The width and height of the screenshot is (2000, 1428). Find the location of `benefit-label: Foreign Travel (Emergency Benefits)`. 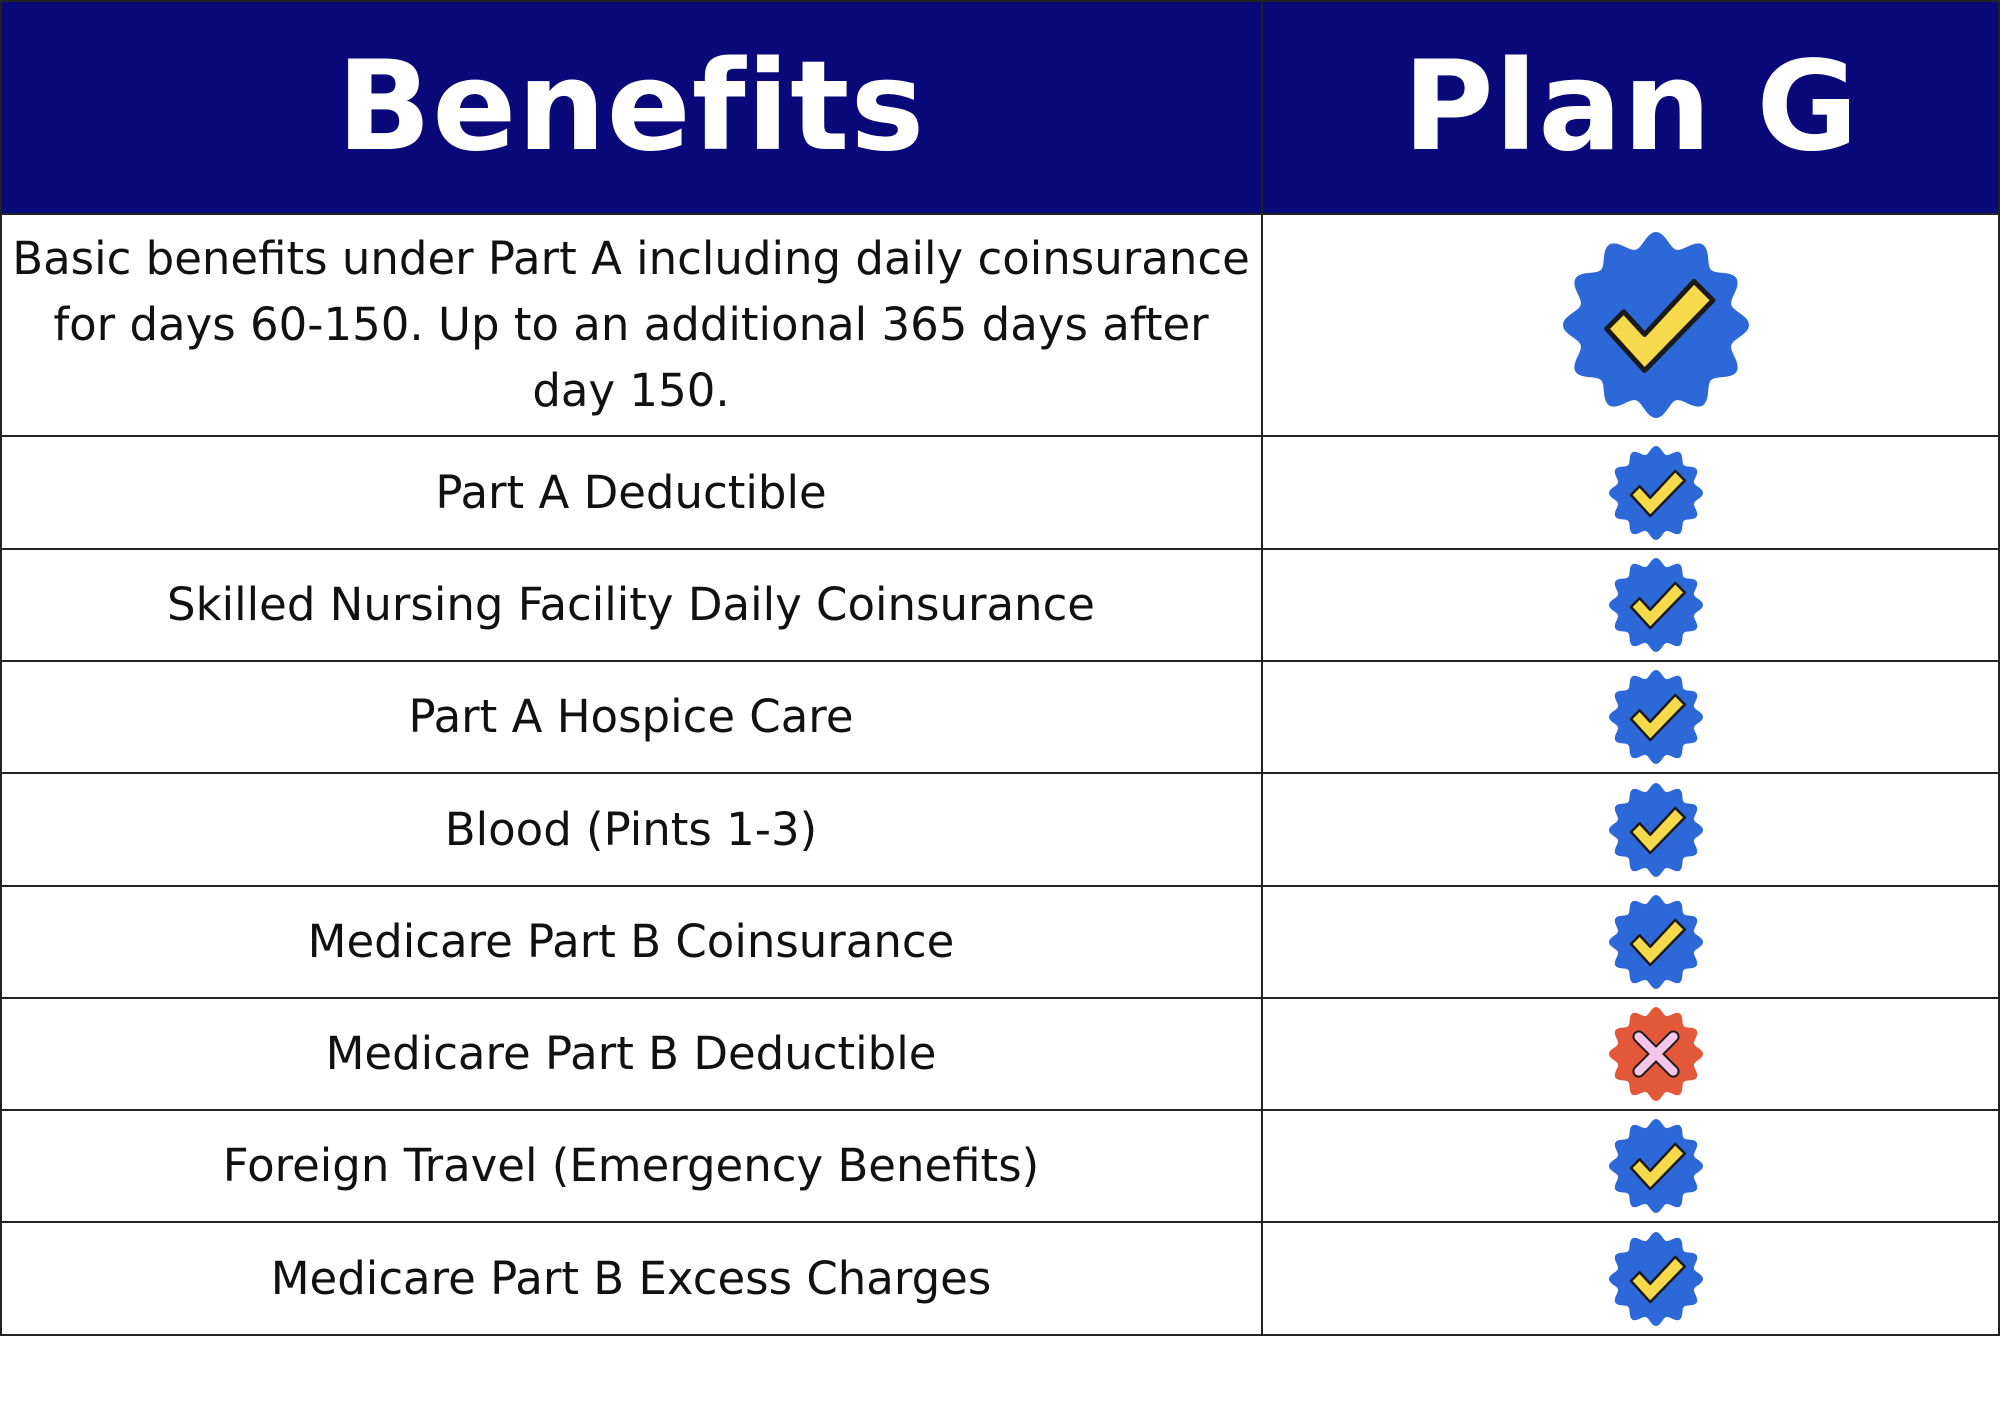

benefit-label: Foreign Travel (Emergency Benefits) is located at coordinates (631, 1165).